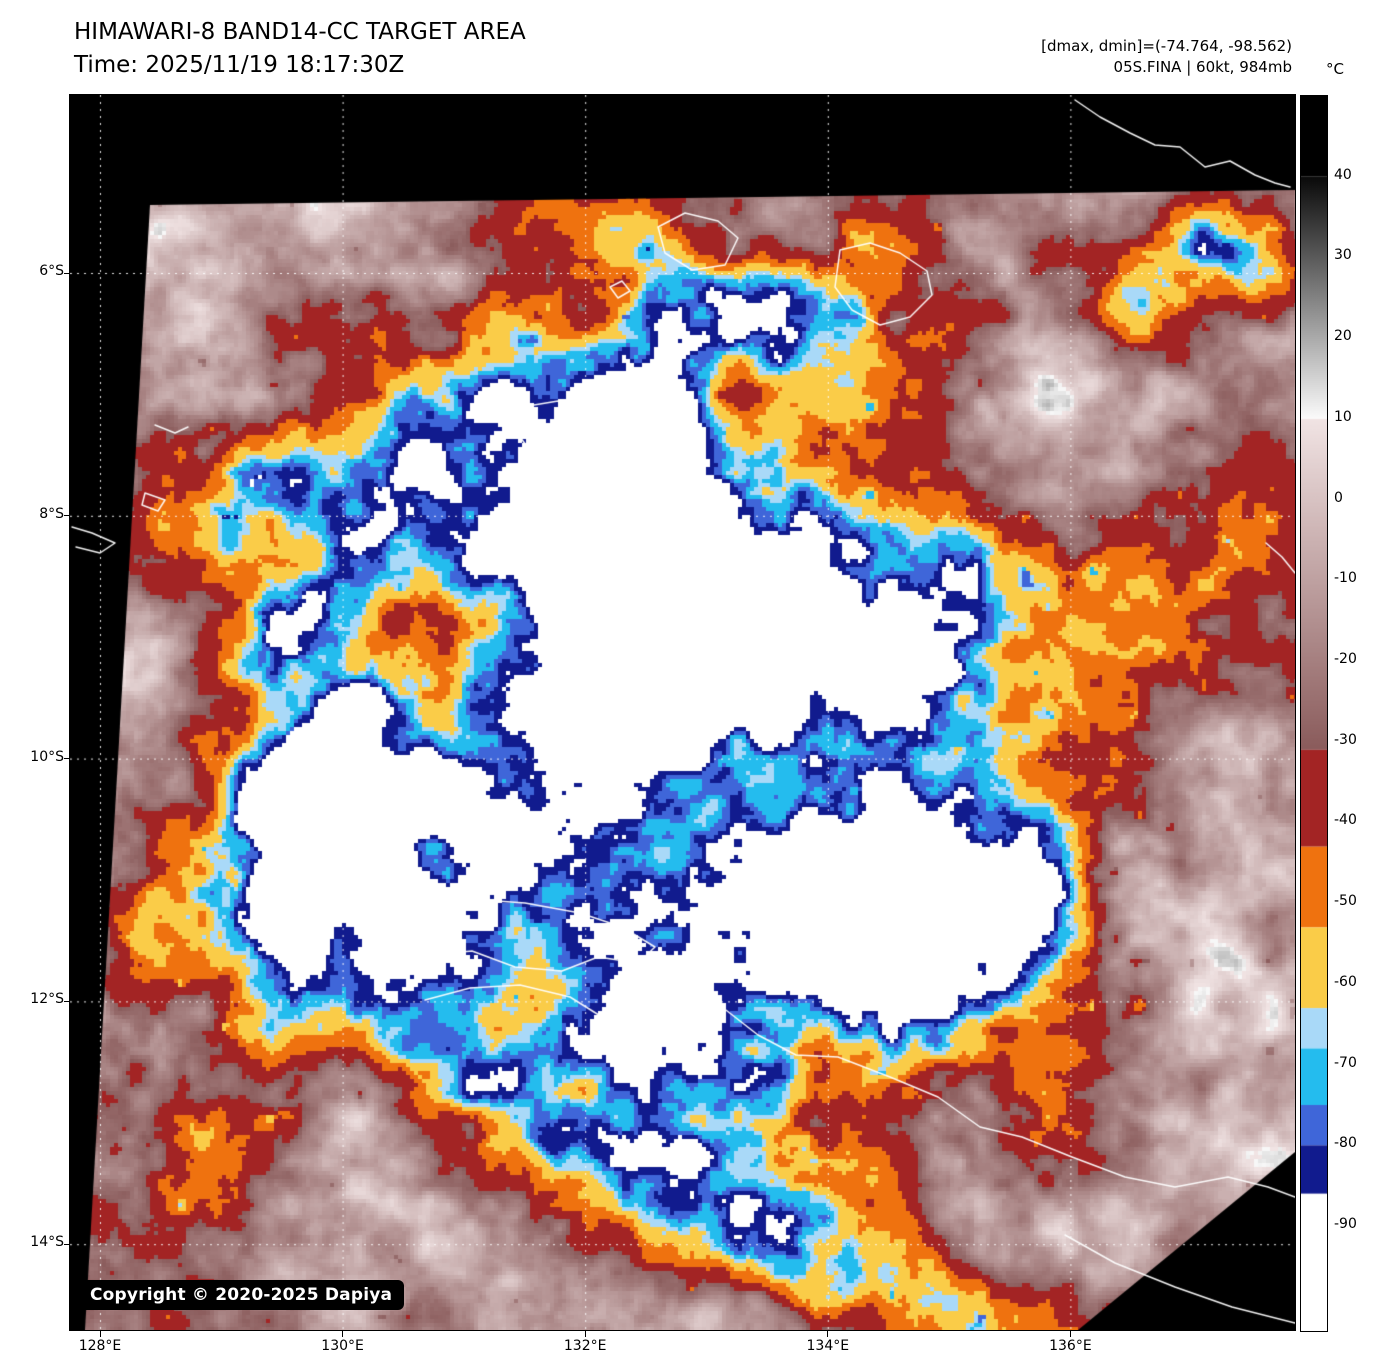  Describe the element at coordinates (47, 1242) in the screenshot. I see `lat-tick-label: 14°S` at that location.